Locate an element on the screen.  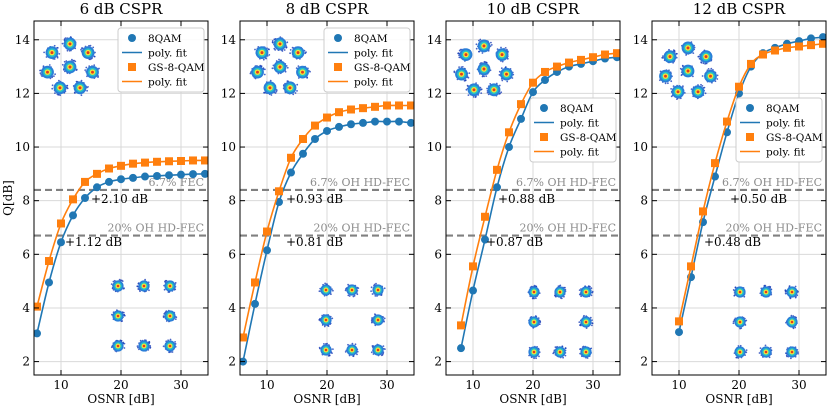
y-tick-label: 4 is located at coordinates (438, 308).